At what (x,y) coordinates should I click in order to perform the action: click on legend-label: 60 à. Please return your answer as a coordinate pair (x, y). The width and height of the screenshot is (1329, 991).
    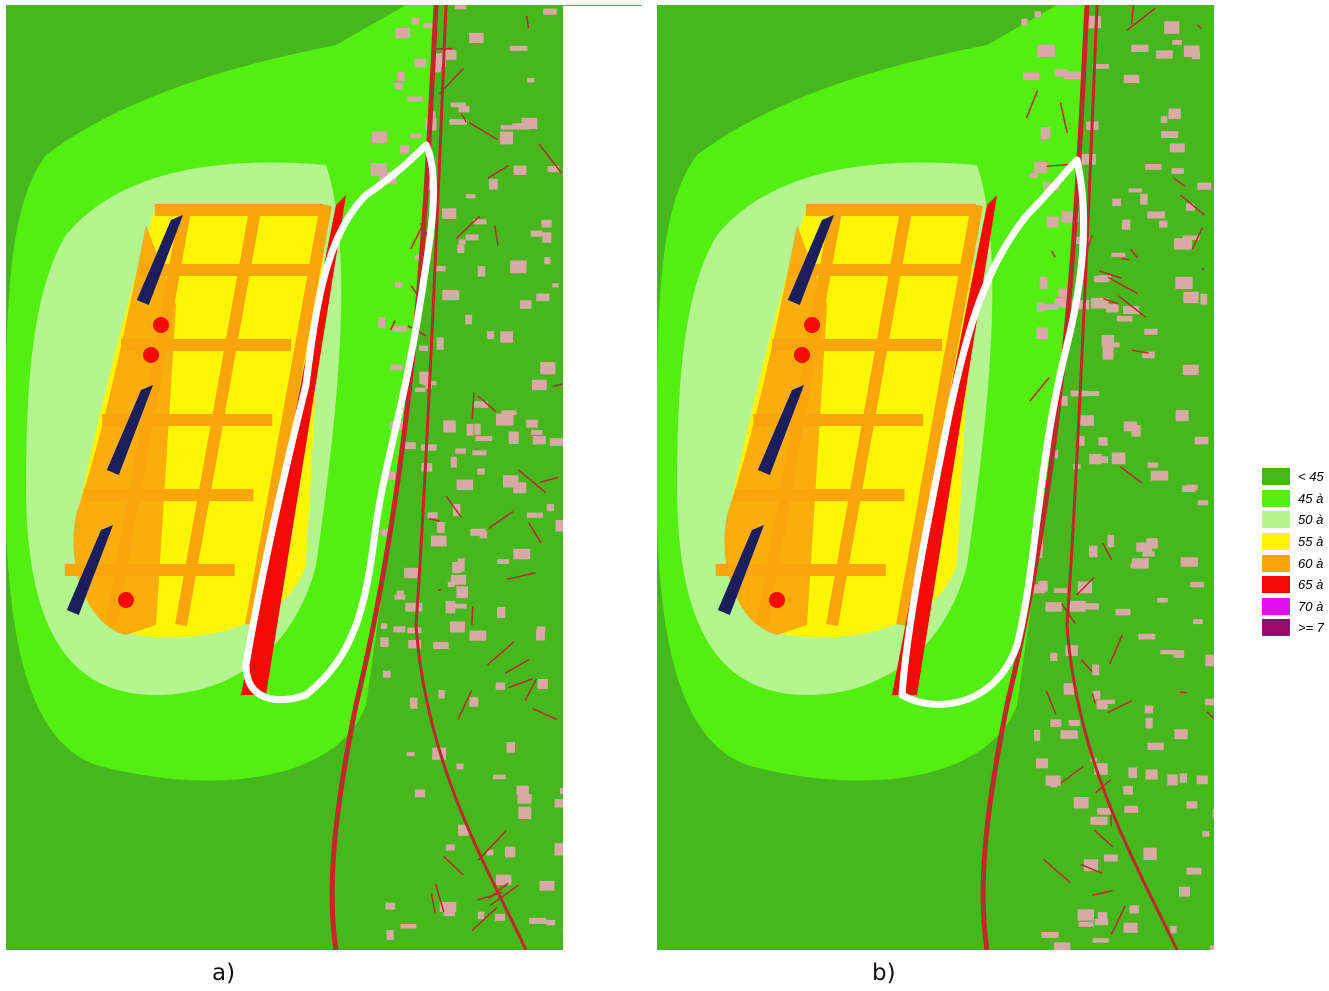
    Looking at the image, I should click on (1311, 563).